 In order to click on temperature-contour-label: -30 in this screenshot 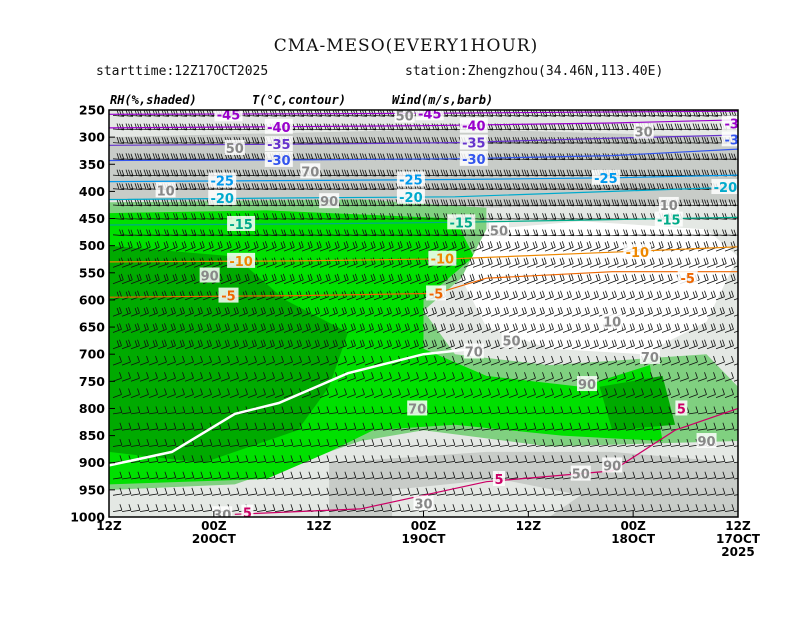, I will do `click(278, 160)`.